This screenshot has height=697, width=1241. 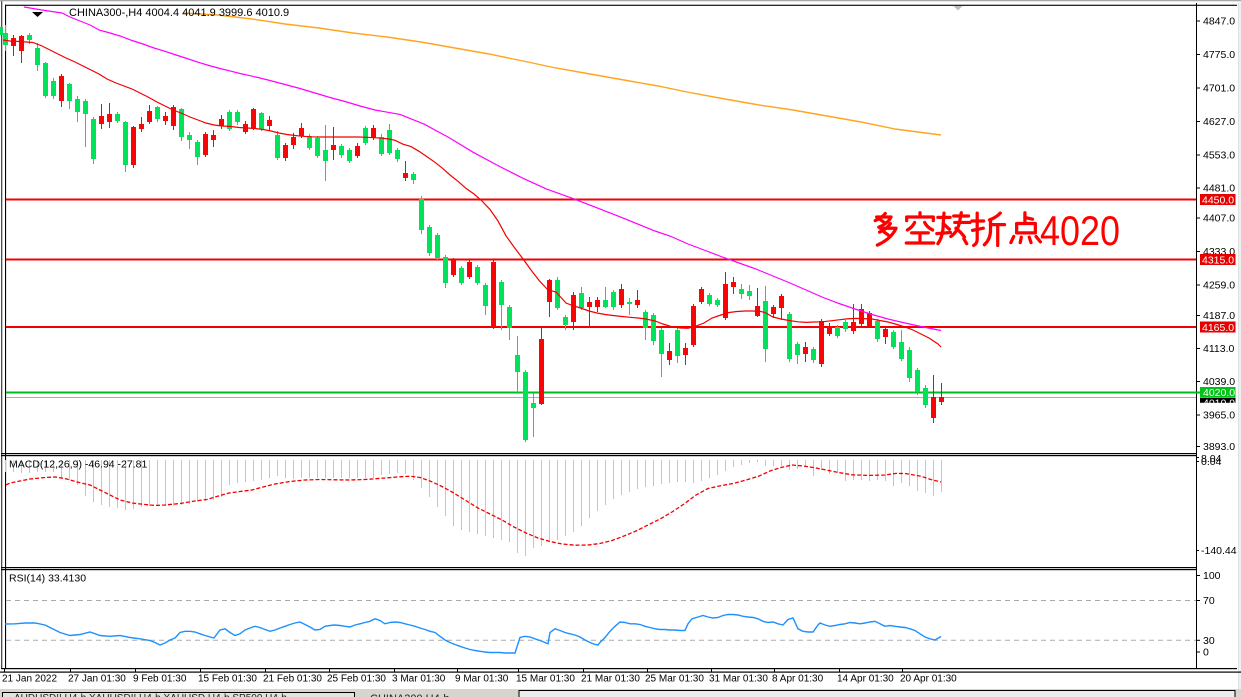 What do you see at coordinates (1218, 349) in the screenshot?
I see `svg-text: 4113.0` at bounding box center [1218, 349].